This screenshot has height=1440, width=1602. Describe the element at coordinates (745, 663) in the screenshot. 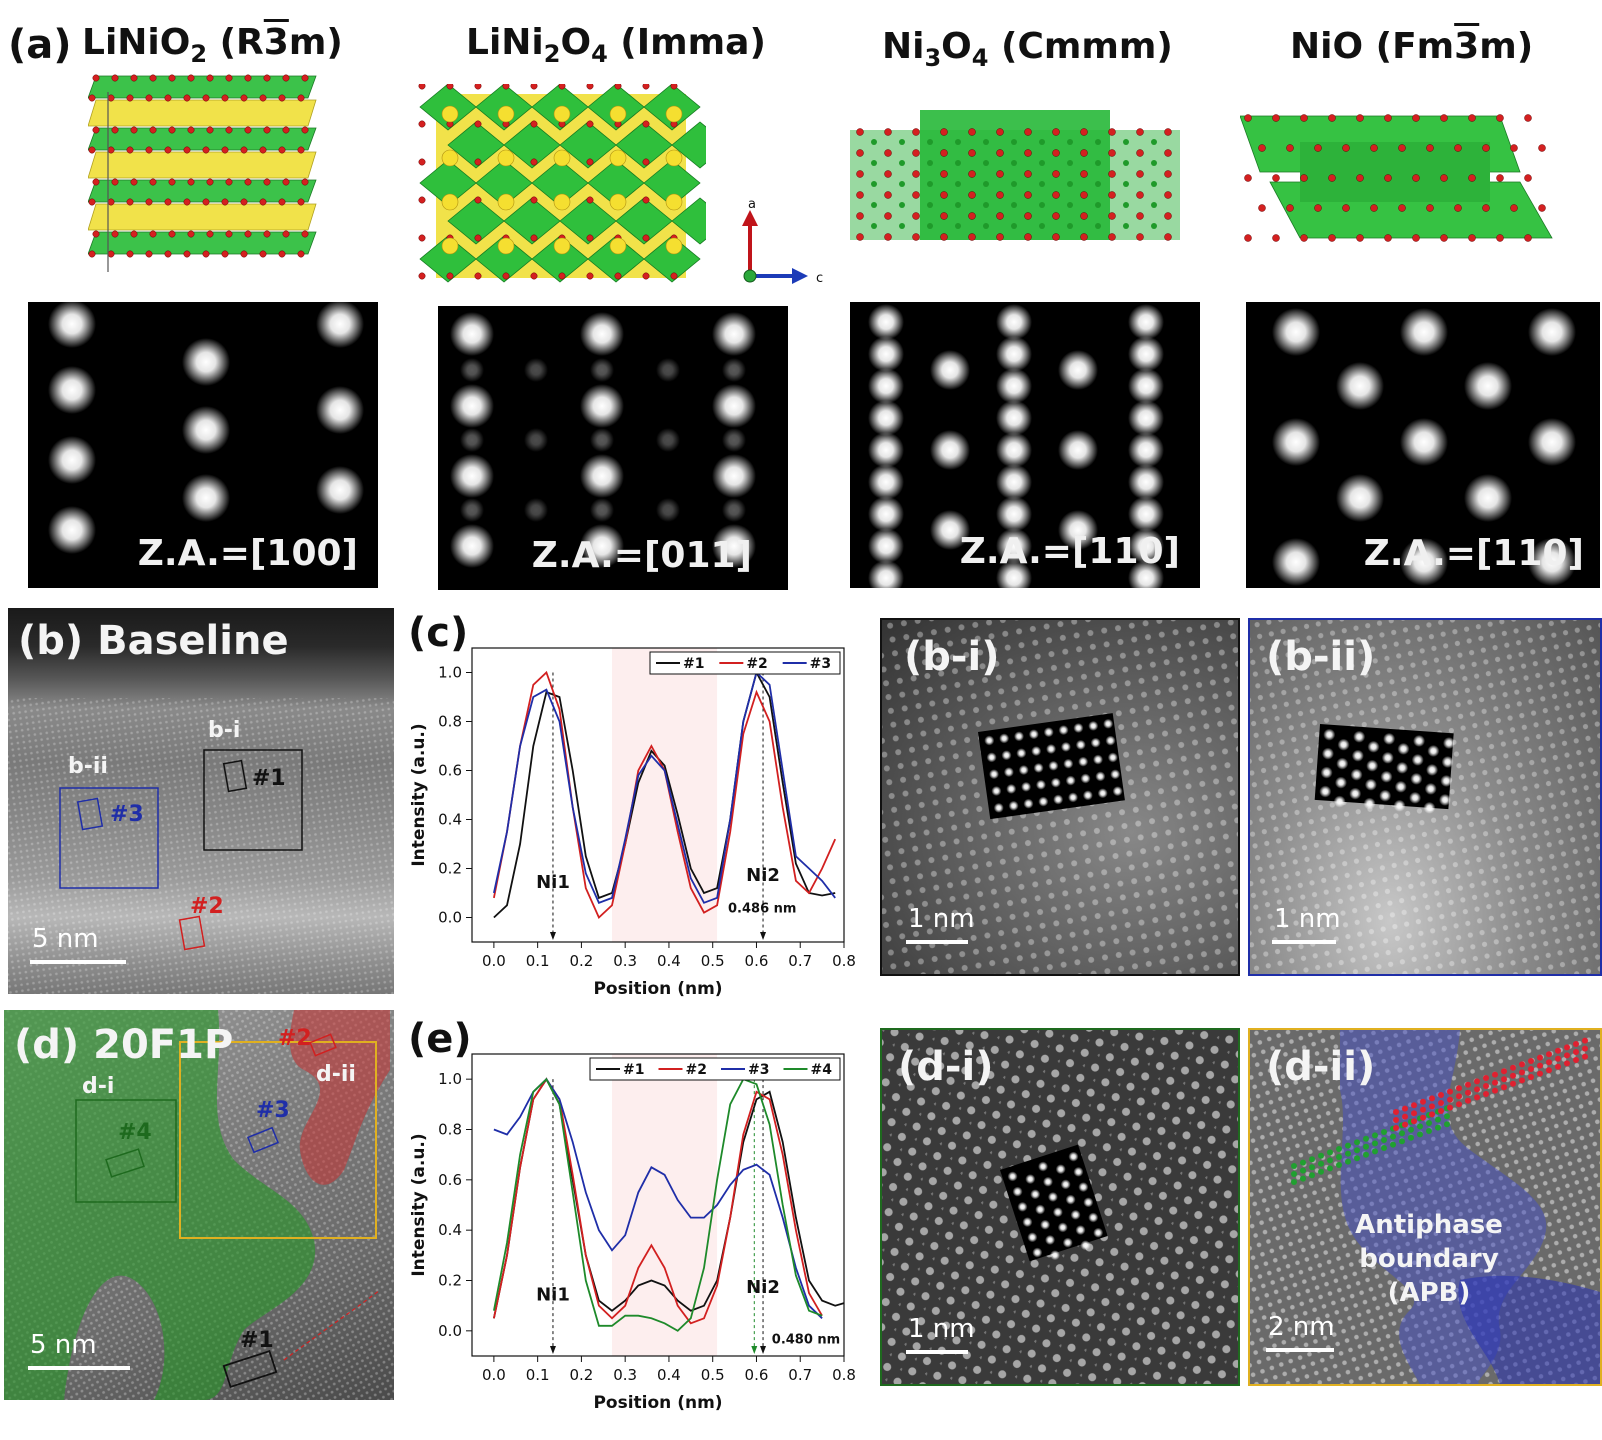

I see `legend-box` at that location.